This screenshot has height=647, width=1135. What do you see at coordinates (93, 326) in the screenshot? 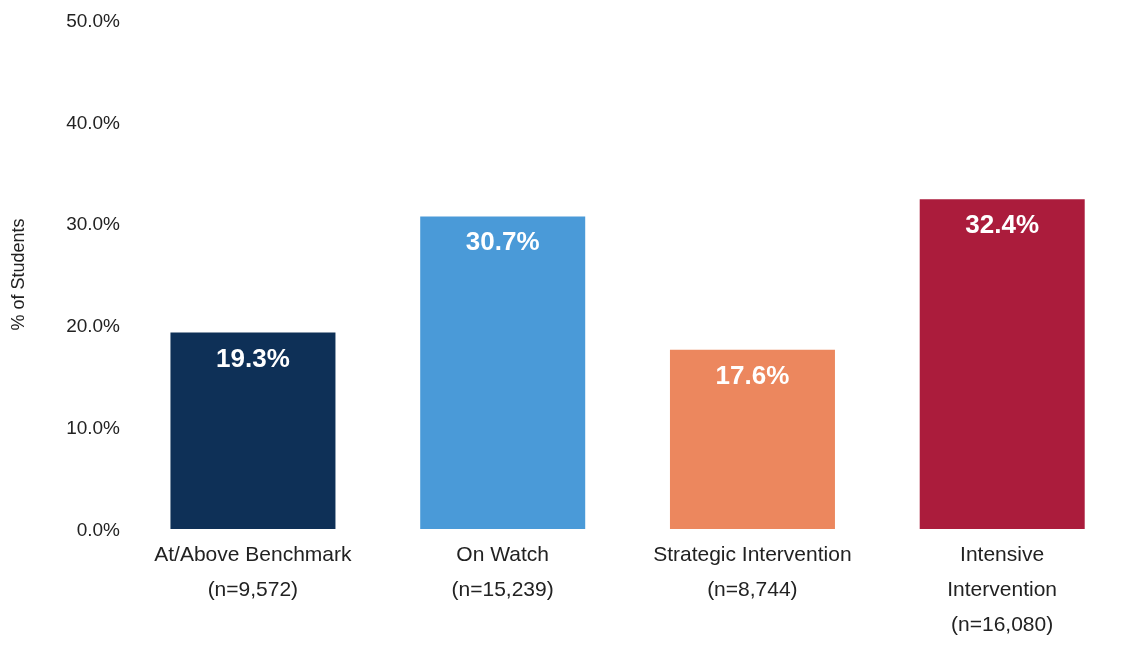
I see `y-tick-label: 20.0%` at bounding box center [93, 326].